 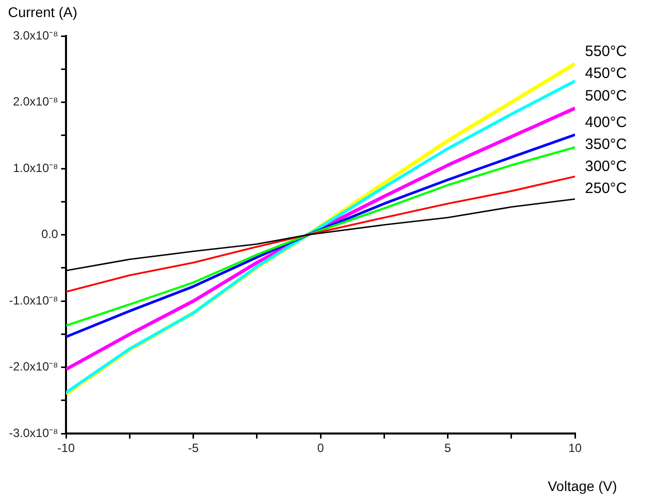 I want to click on x-tick-label: 0, so click(x=320, y=448).